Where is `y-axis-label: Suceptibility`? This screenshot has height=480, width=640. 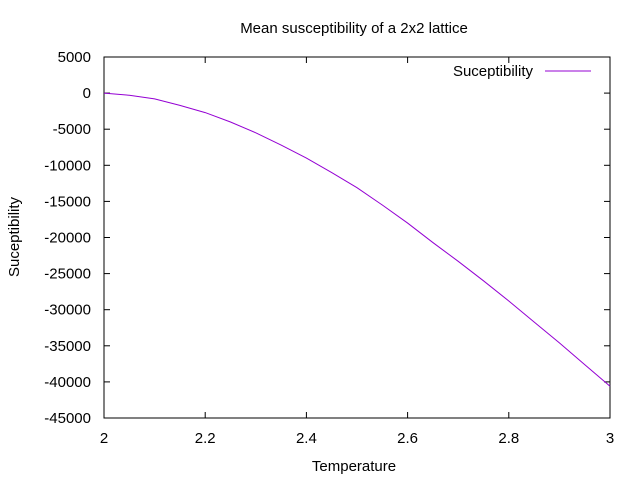
y-axis-label: Suceptibility is located at coordinates (14, 236).